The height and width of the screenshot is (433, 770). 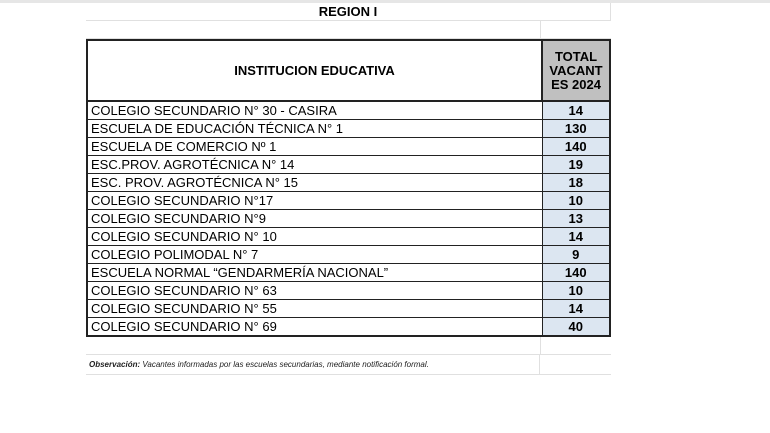 I want to click on institution-name: ESC. PROV. AGROTÉCNICA N° 15, so click(x=314, y=182).